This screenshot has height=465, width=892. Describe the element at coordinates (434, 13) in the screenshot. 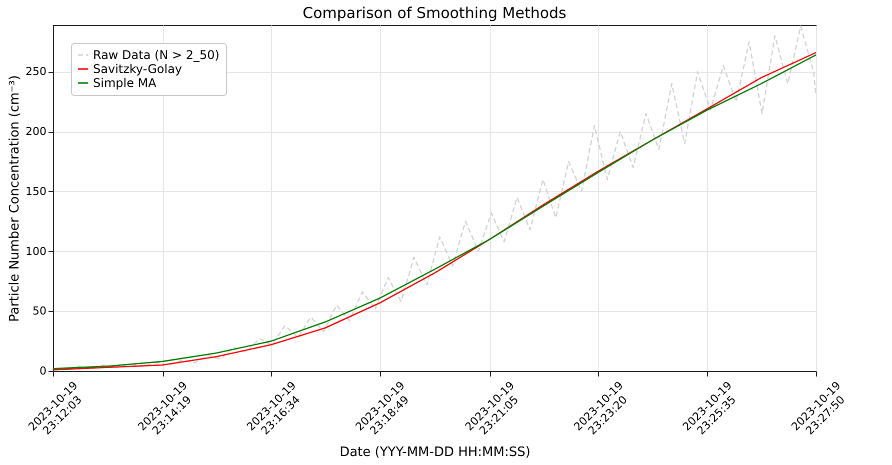

I see `chart-title: Comparison of Smoothing Methods` at that location.